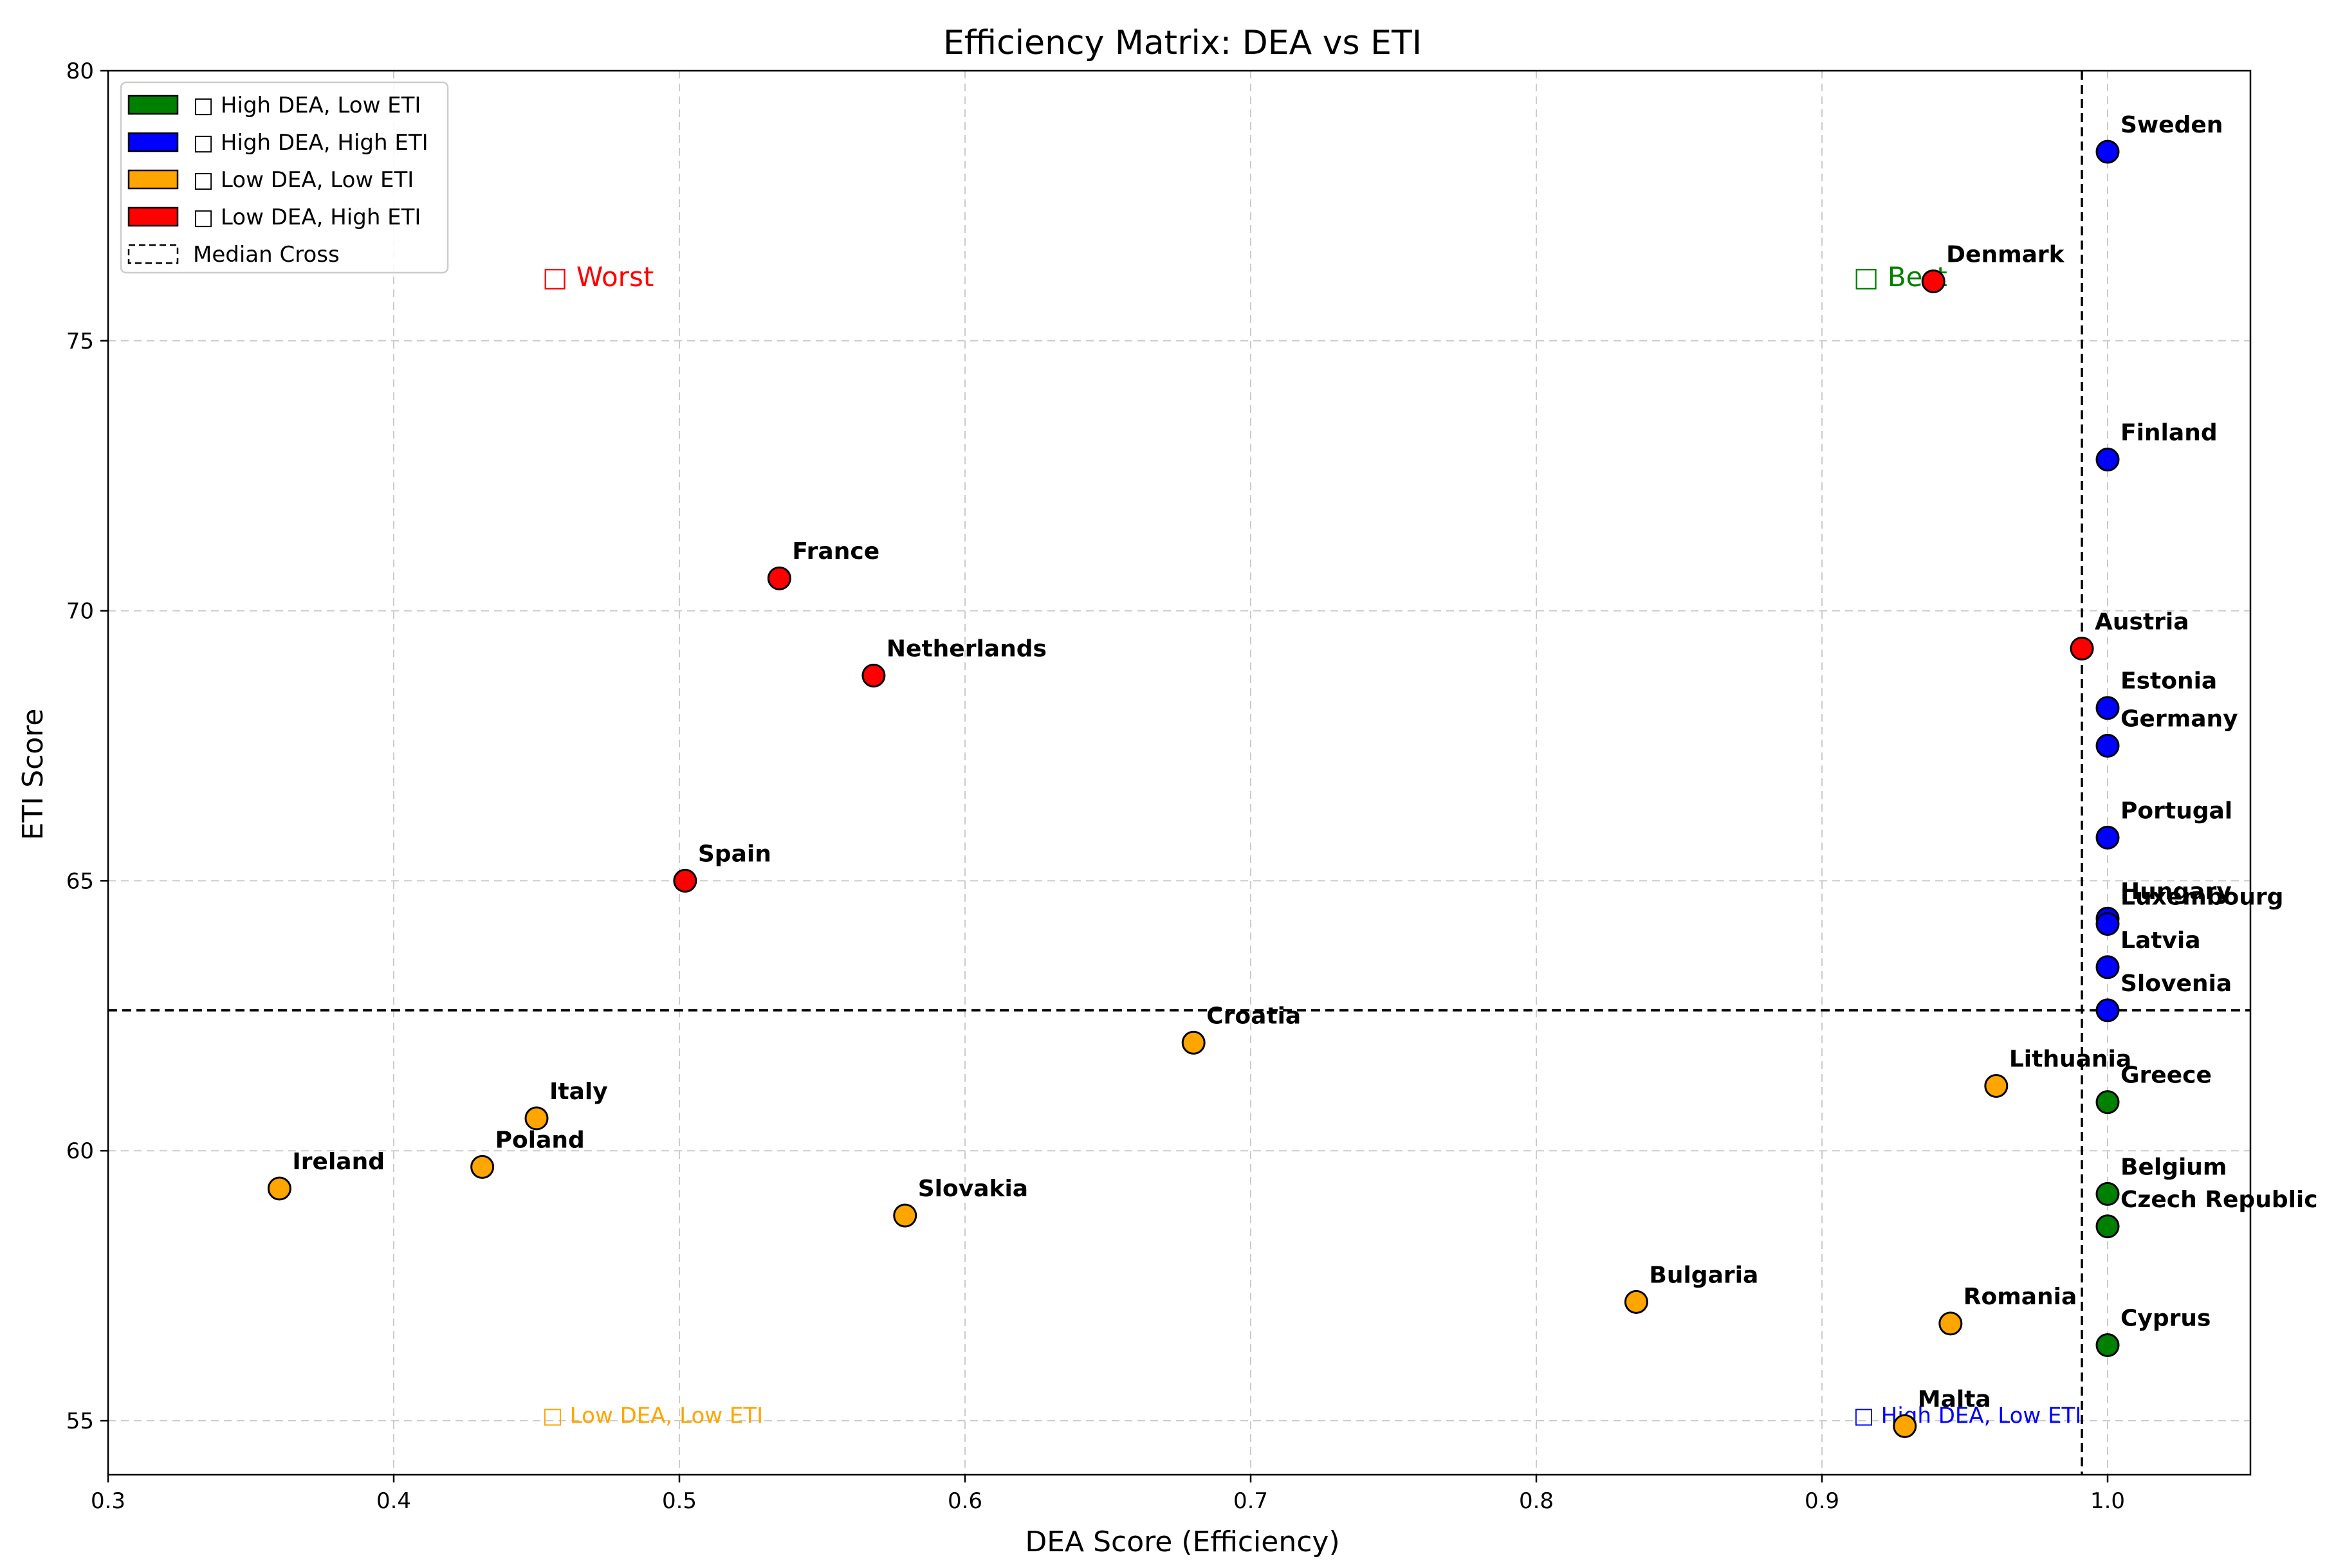 This screenshot has width=2336, height=1568. What do you see at coordinates (1703, 1275) in the screenshot?
I see `point-label: Bulgaria` at bounding box center [1703, 1275].